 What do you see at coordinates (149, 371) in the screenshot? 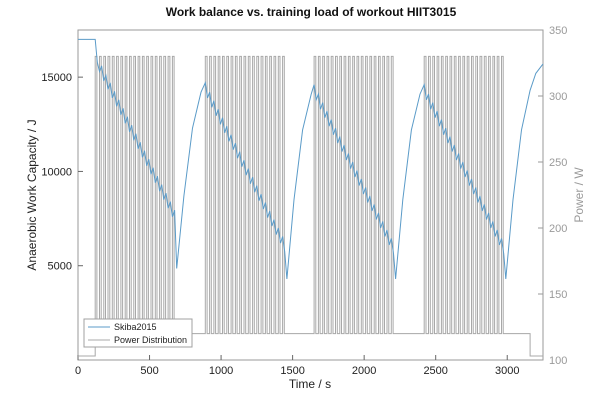
I see `x-tick-label: 500` at bounding box center [149, 371].